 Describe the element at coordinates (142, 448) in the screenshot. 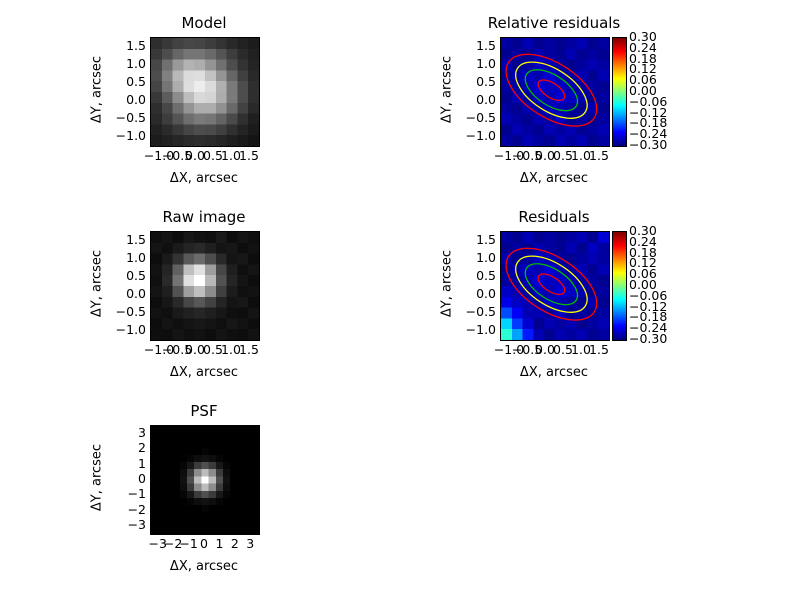

I see `y-tick-label: 2` at that location.